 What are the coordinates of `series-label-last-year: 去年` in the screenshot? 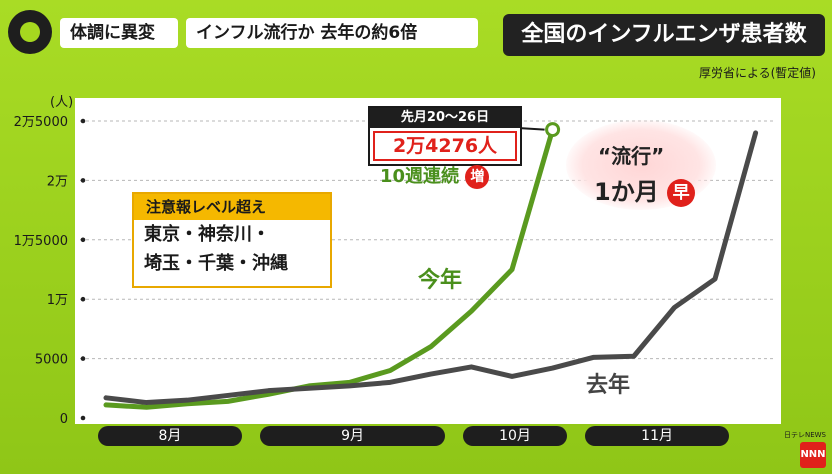 It's located at (608, 385).